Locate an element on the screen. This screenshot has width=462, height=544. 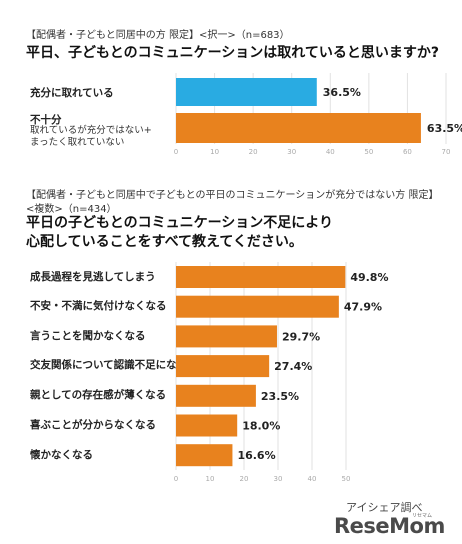
chart2-category-label: 交友関係について認識不足になる is located at coordinates (109, 365).